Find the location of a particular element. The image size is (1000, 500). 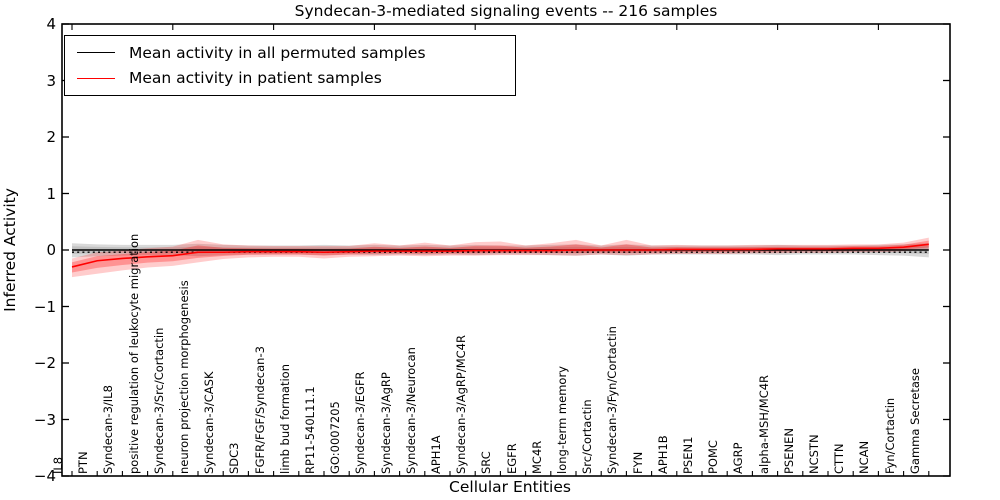

patient-mean-line is located at coordinates (500, 255).